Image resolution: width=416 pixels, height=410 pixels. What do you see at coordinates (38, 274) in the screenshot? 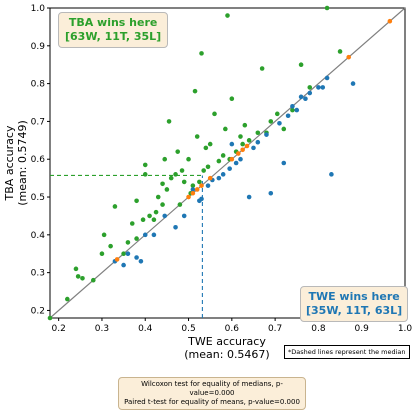
I see `y-tick-label: 0.3` at bounding box center [38, 274].